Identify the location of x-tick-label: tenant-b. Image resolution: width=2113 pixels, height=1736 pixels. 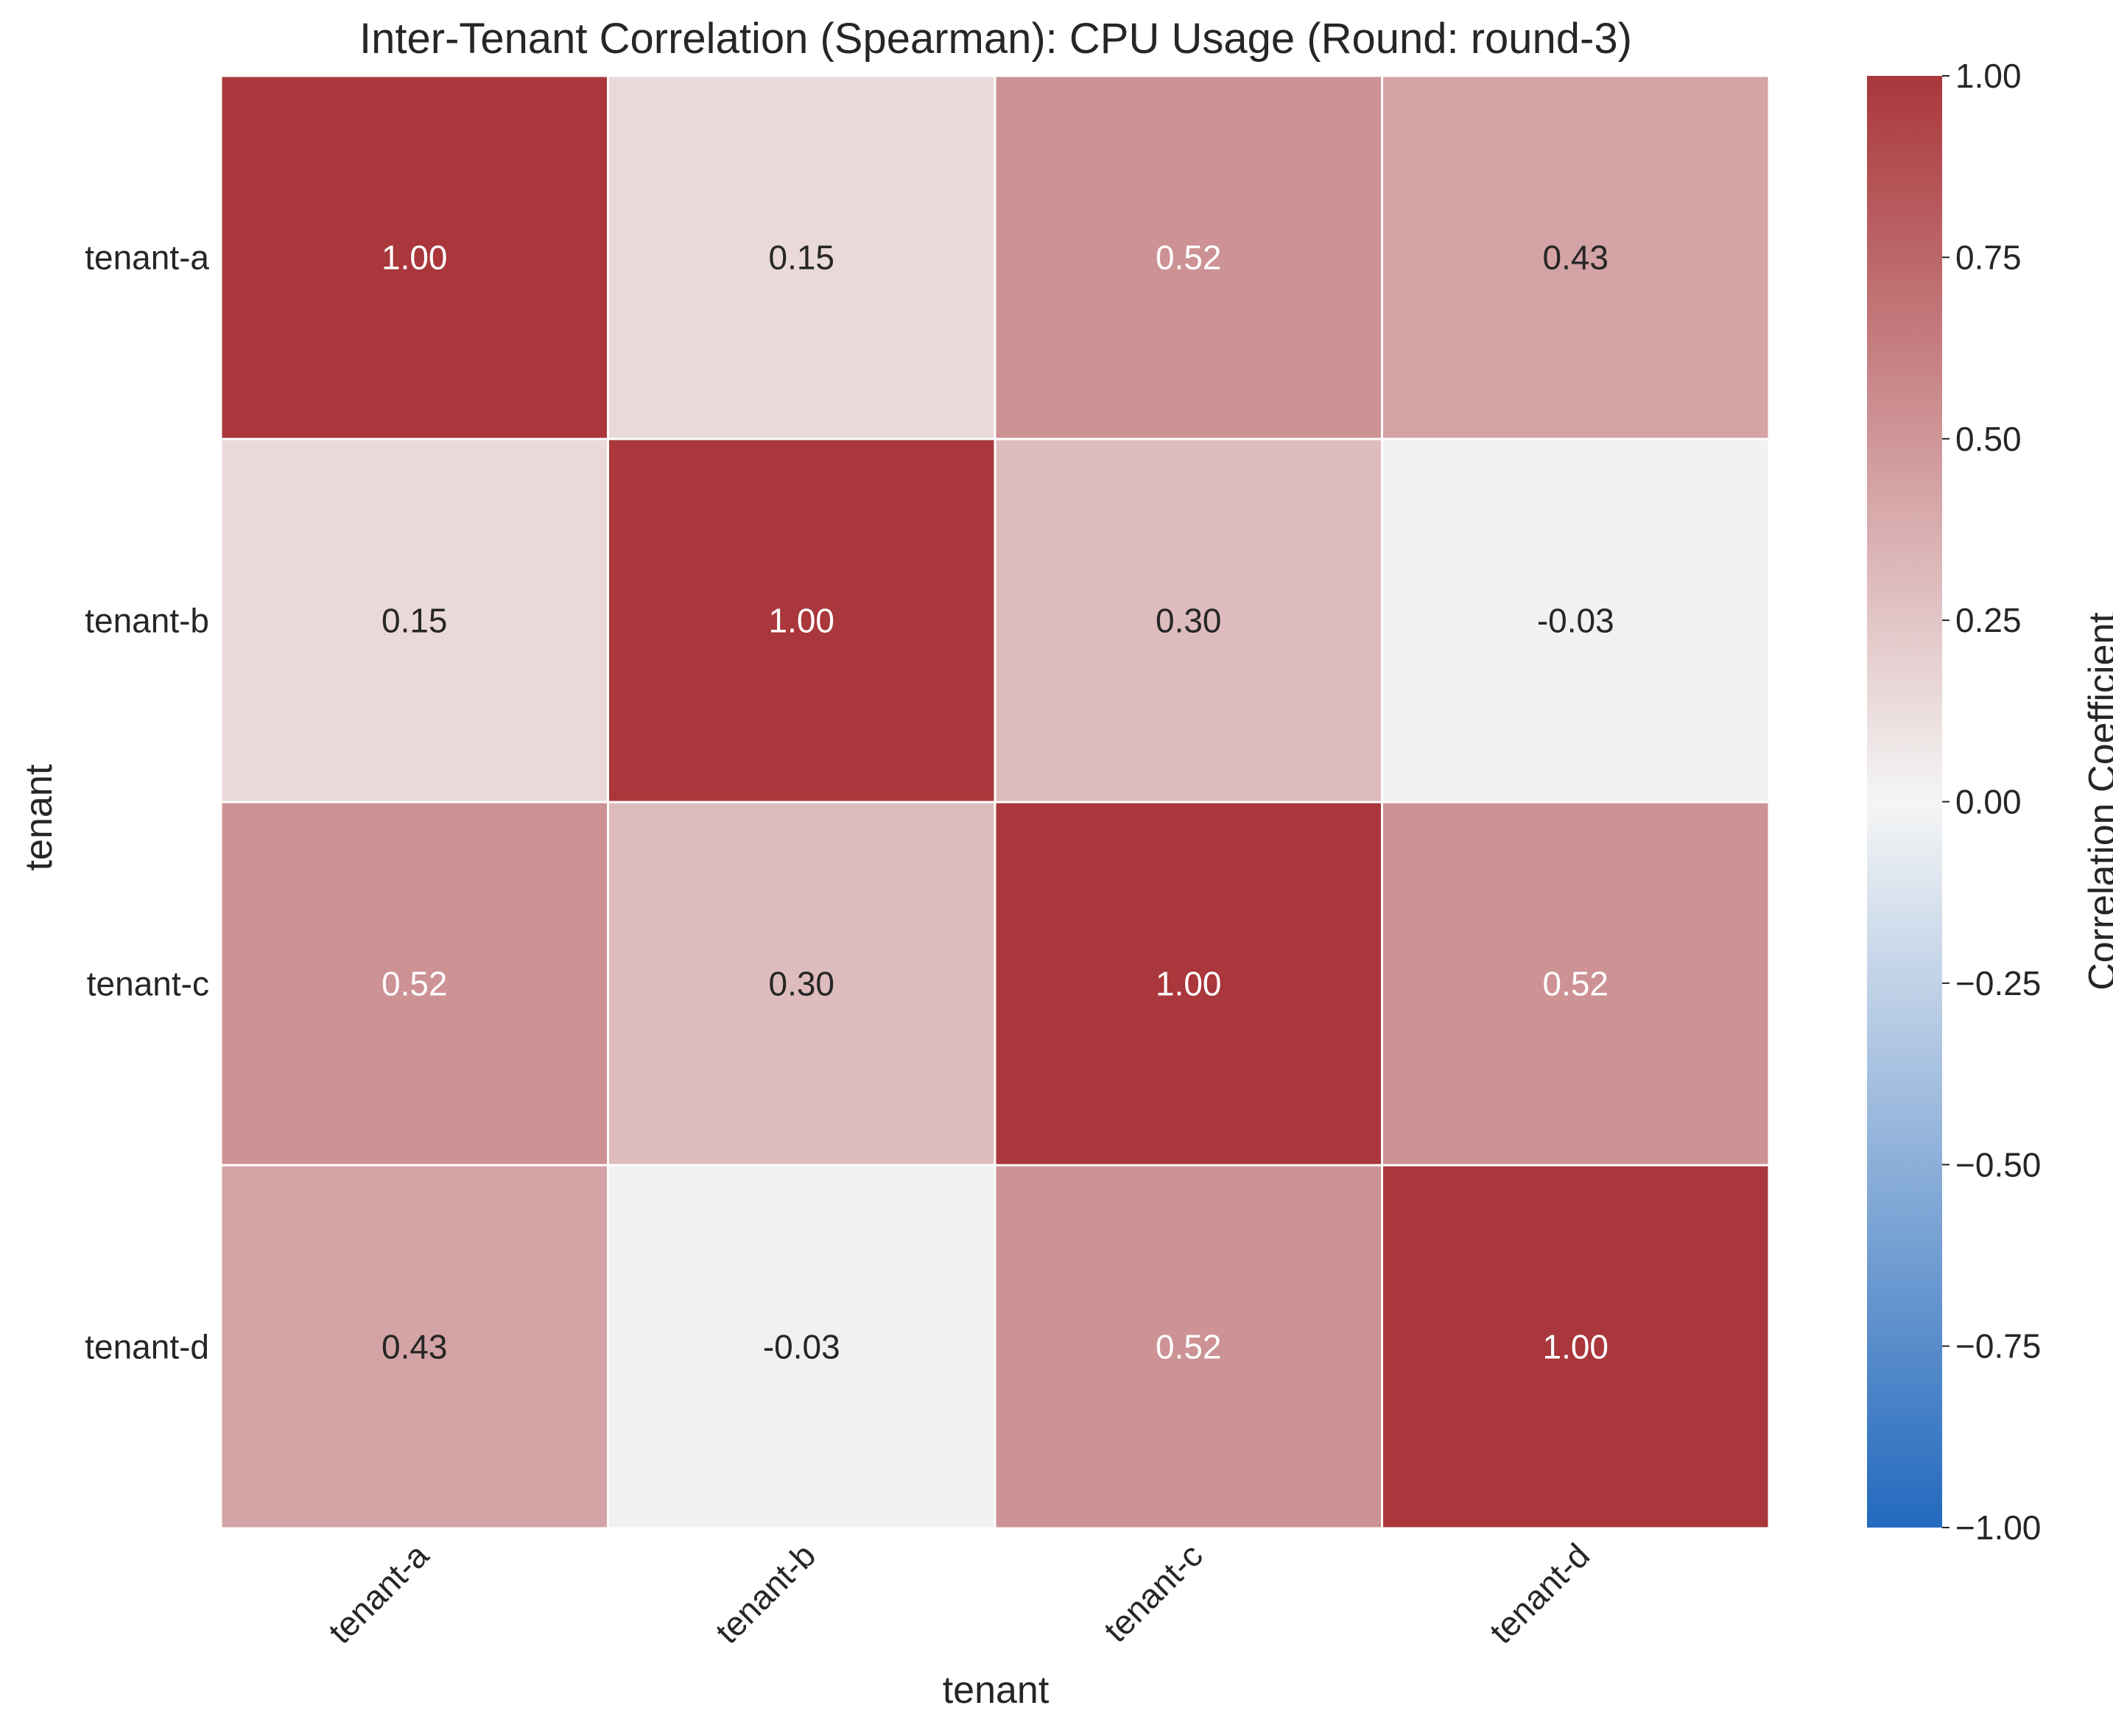
(765, 1593).